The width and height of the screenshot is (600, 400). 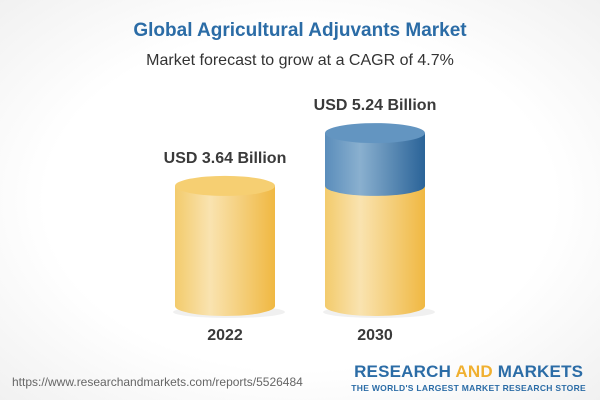 I want to click on data-label: USD 5.24 Billion, so click(x=375, y=105).